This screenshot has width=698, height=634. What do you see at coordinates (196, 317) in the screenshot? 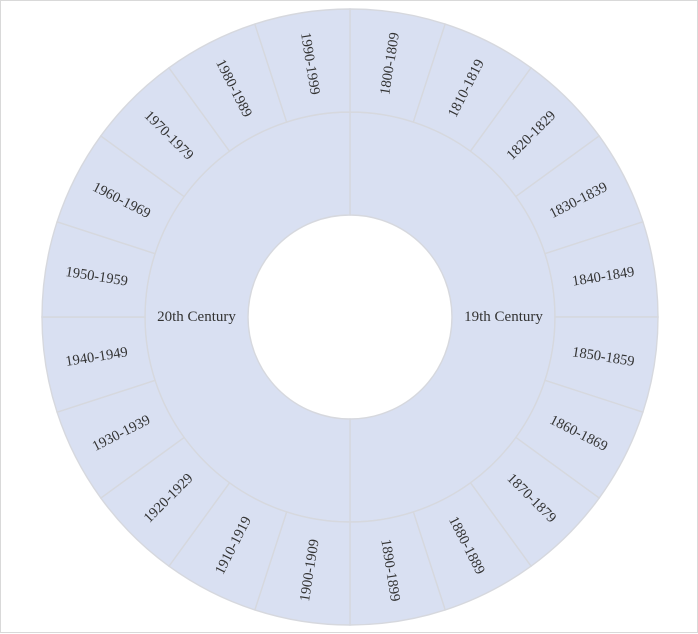
I see `label-20th-century: 20th Century` at bounding box center [196, 317].